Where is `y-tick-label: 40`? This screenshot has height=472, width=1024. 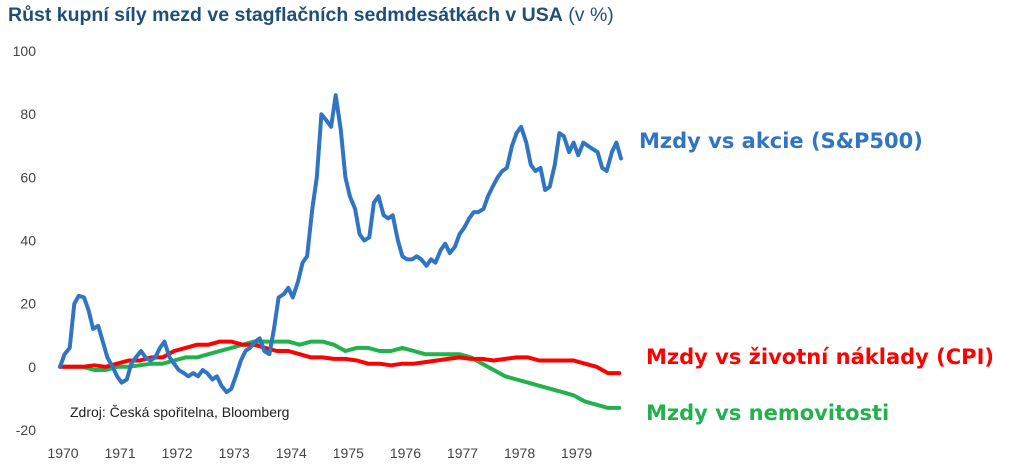
y-tick-label: 40 is located at coordinates (28, 241).